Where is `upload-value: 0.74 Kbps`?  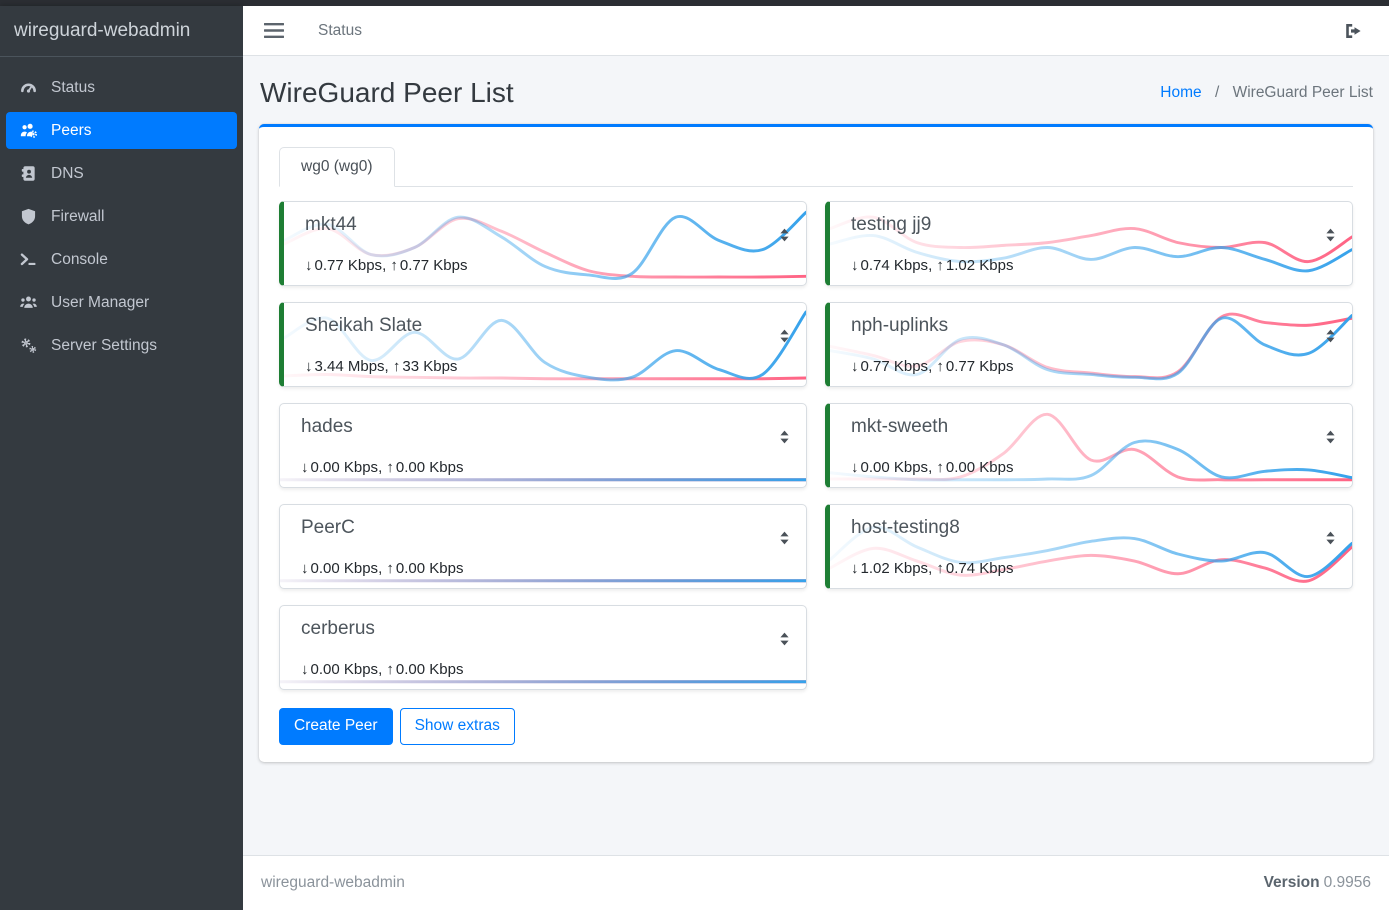 upload-value: 0.74 Kbps is located at coordinates (979, 568).